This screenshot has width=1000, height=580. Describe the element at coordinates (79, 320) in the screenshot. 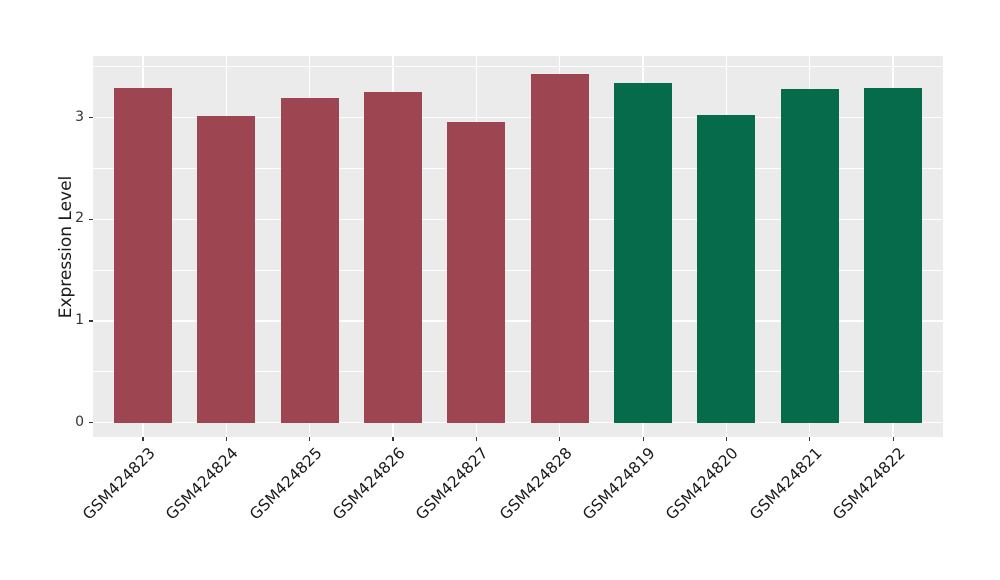

I see `y-tick-label: 1` at that location.